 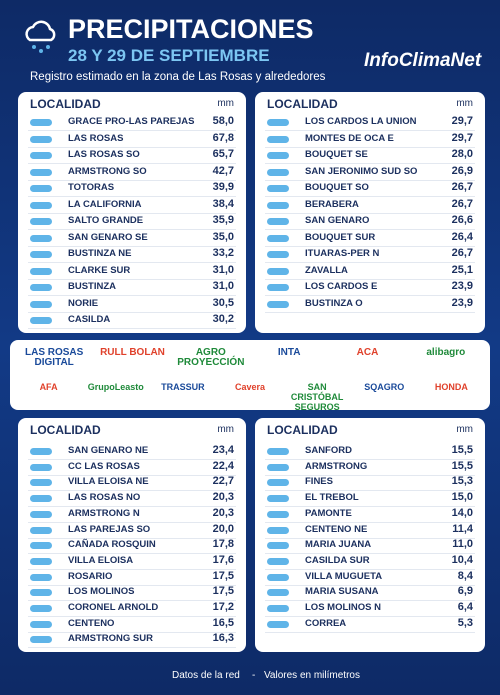 I want to click on sponsor-logo: GrupoLeasto, so click(x=115, y=387).